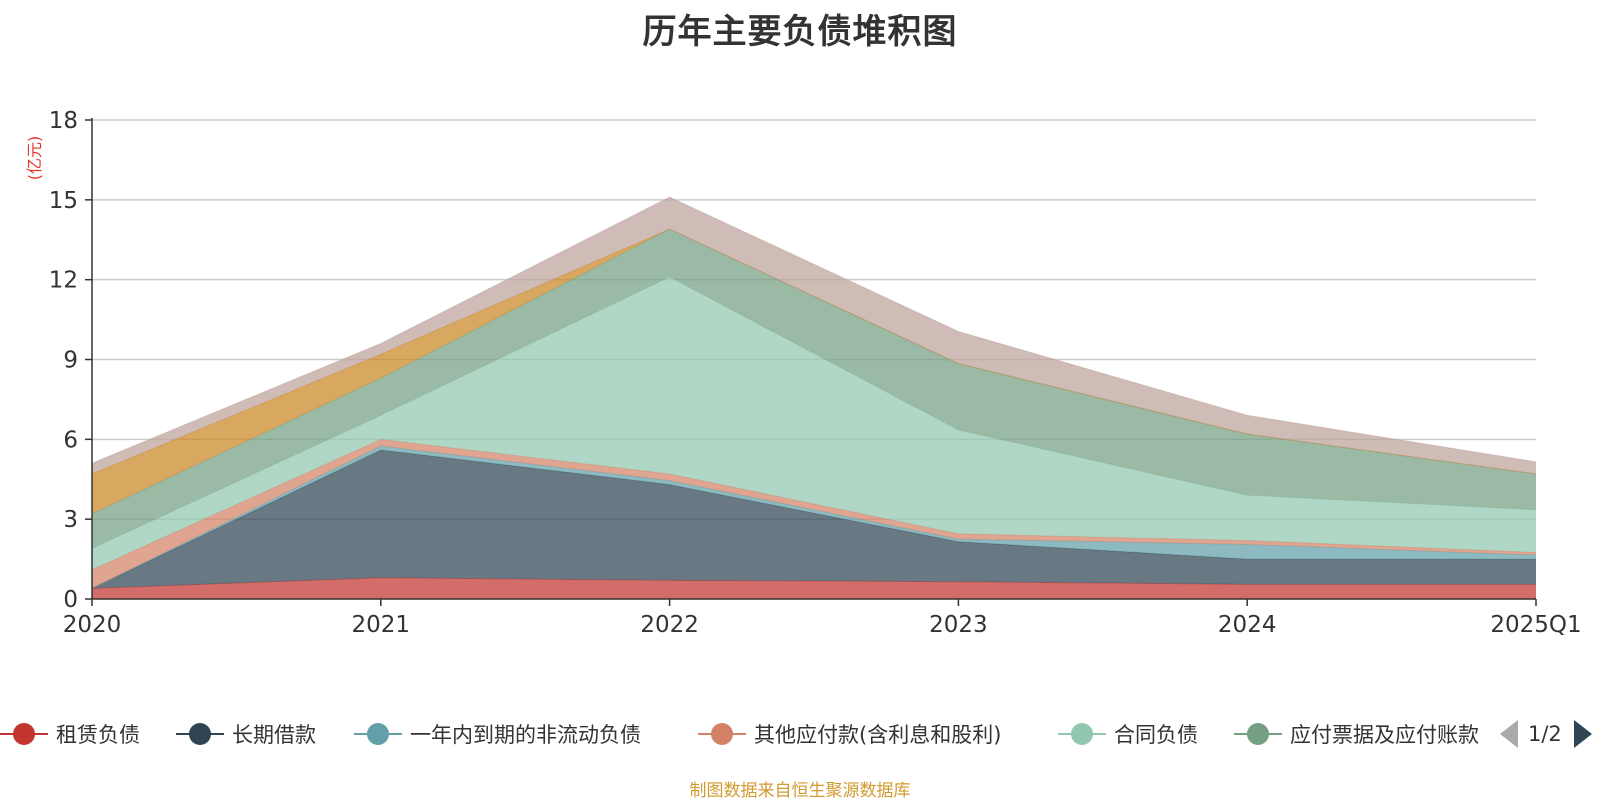  I want to click on x-tick-label: 2021, so click(381, 625).